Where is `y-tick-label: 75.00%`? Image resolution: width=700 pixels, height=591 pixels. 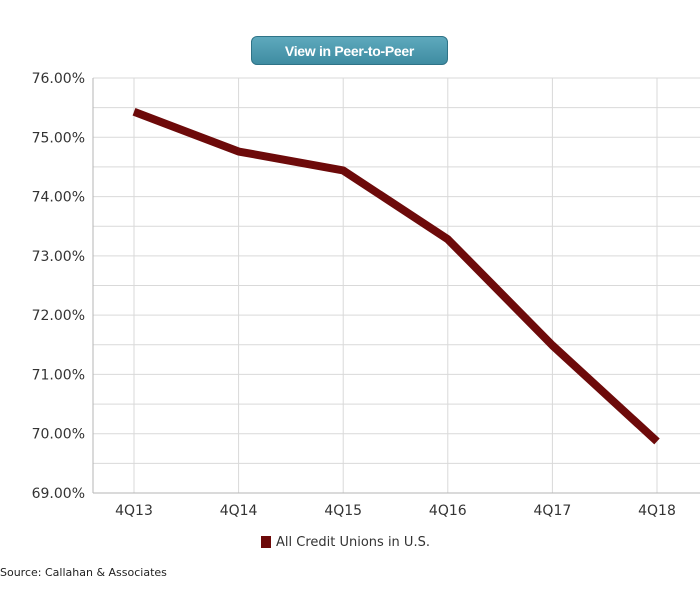
y-tick-label: 75.00% is located at coordinates (58, 138).